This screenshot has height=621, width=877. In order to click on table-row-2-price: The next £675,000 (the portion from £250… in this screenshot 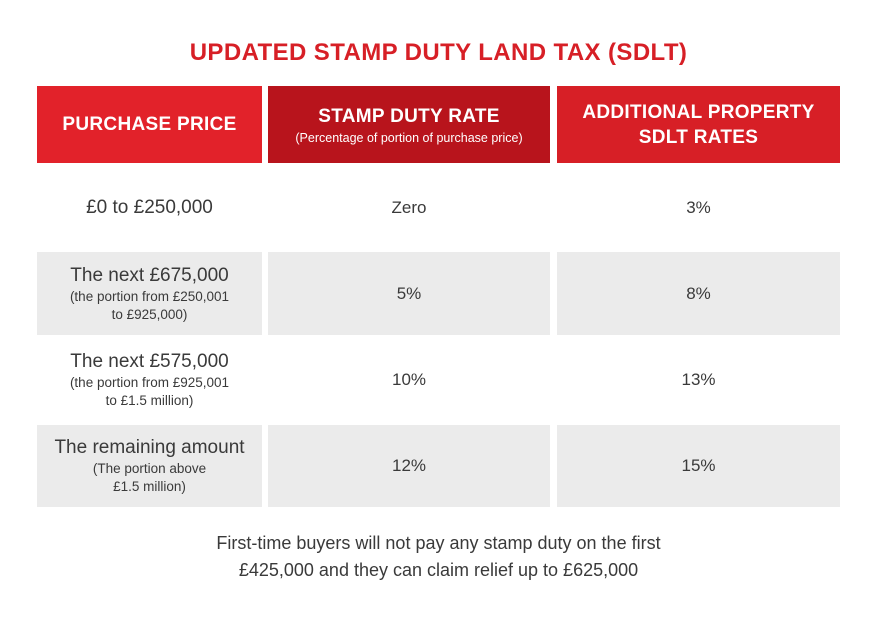, I will do `click(149, 293)`.